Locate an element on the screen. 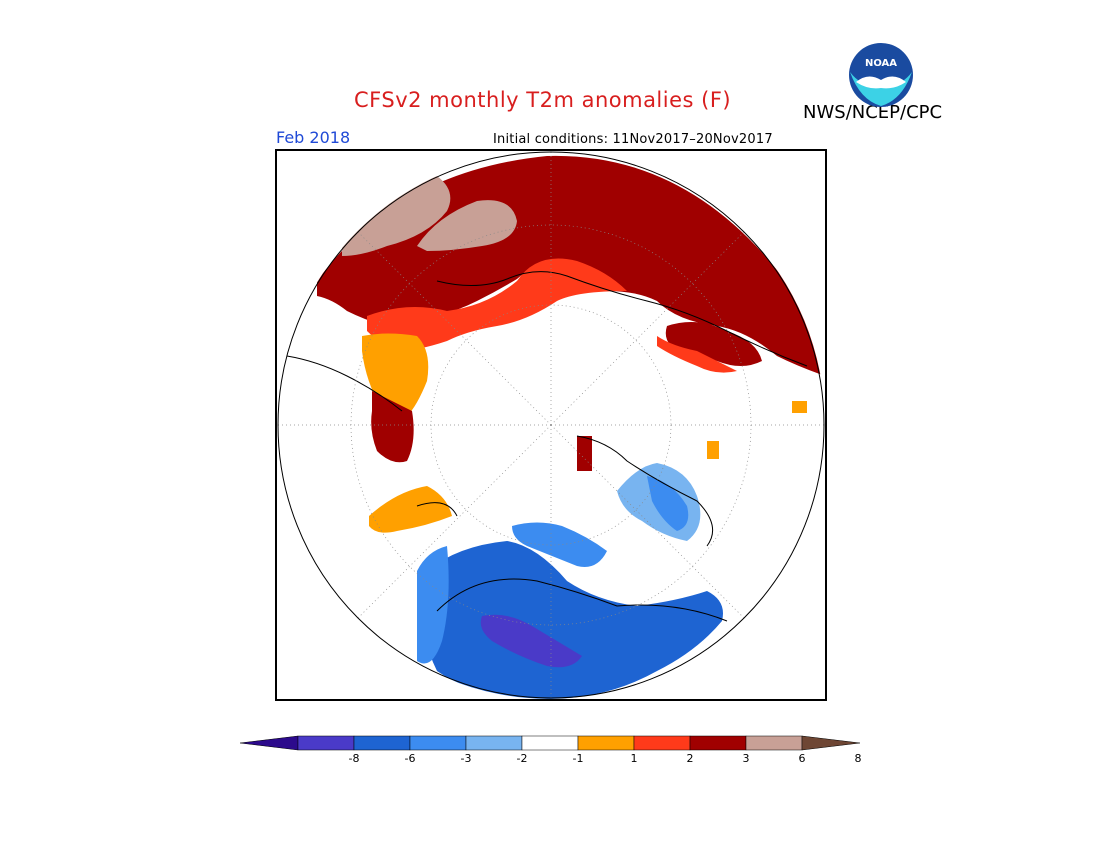 The image size is (1100, 850). colorbar-tick-label: 3 is located at coordinates (746, 758).